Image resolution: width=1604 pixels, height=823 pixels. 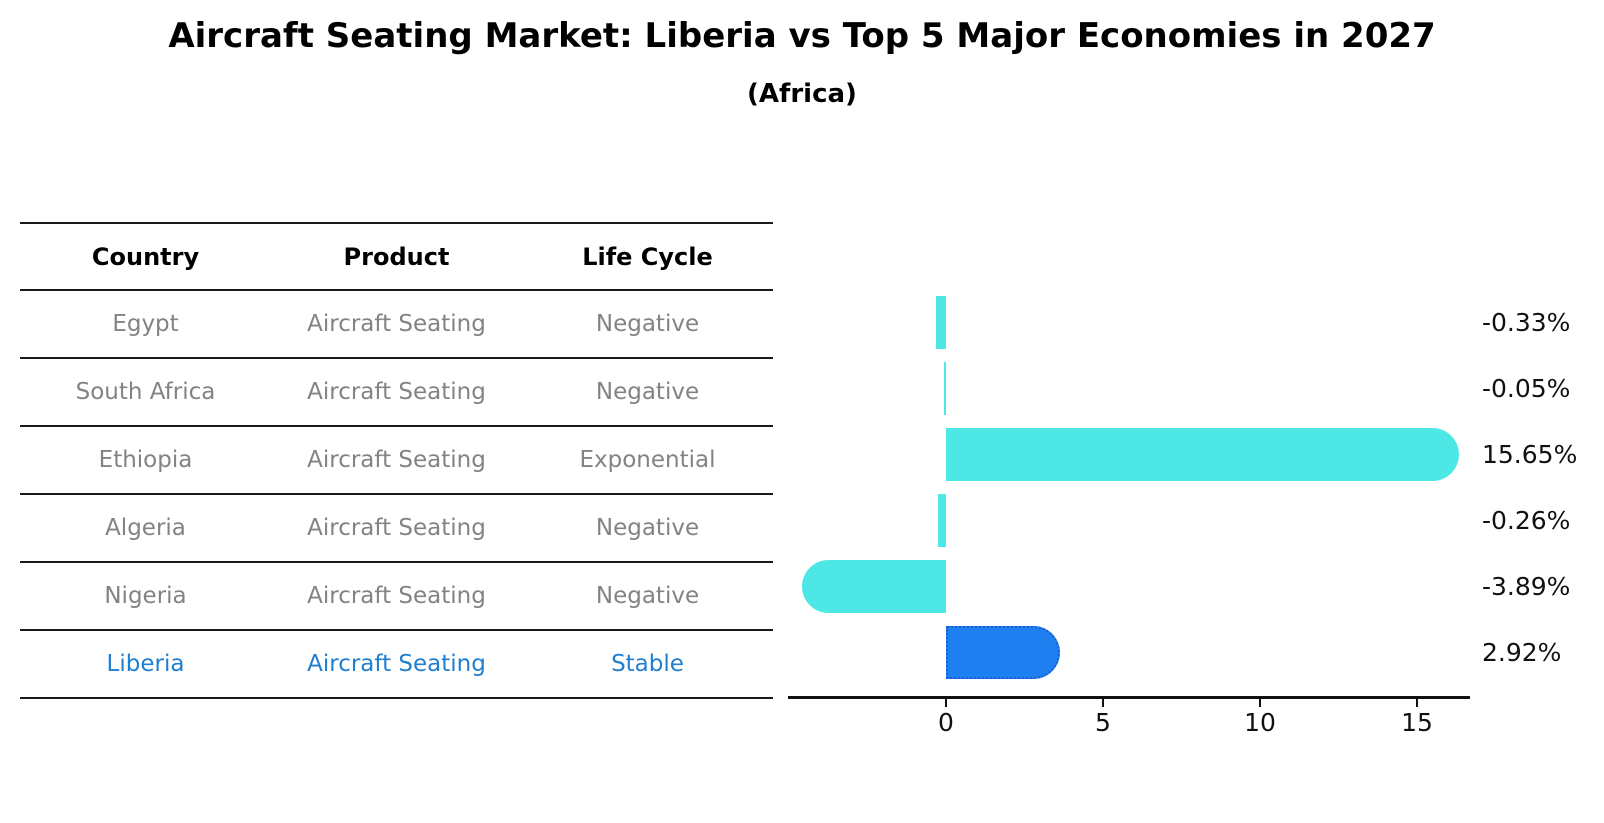 I want to click on table-row: Nigeria Aircraft Seating Negative, so click(x=396, y=597).